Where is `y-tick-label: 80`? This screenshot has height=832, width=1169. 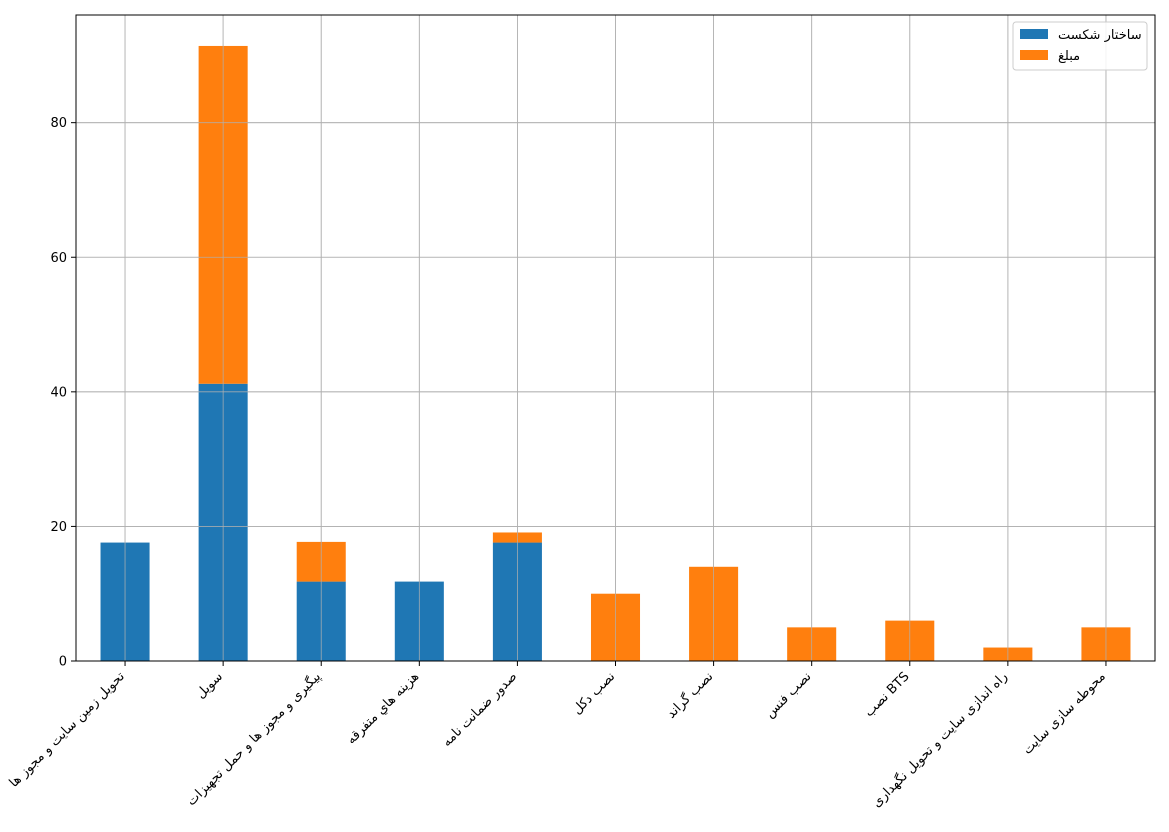 y-tick-label: 80 is located at coordinates (58, 123).